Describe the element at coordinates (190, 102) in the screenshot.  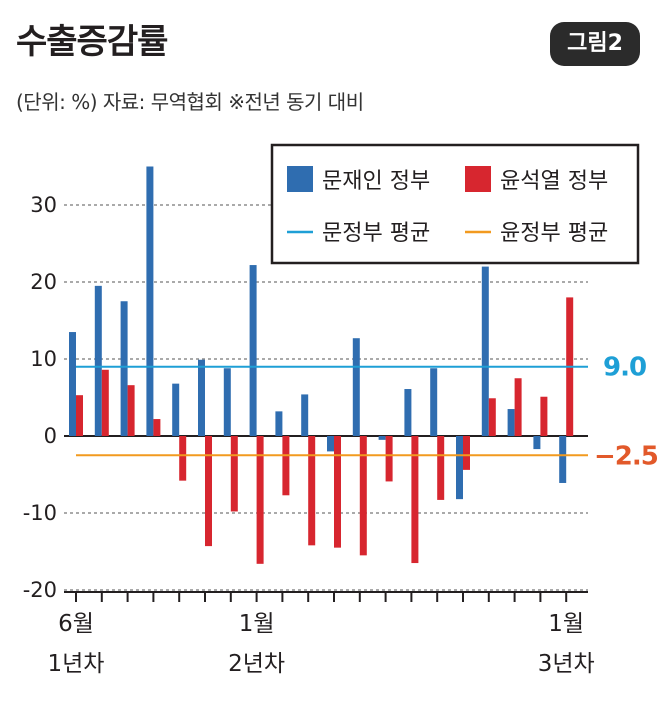
I see `chart-subtitle: (단위: %) 자료: 무역협회 ※전년 동기 대비` at that location.